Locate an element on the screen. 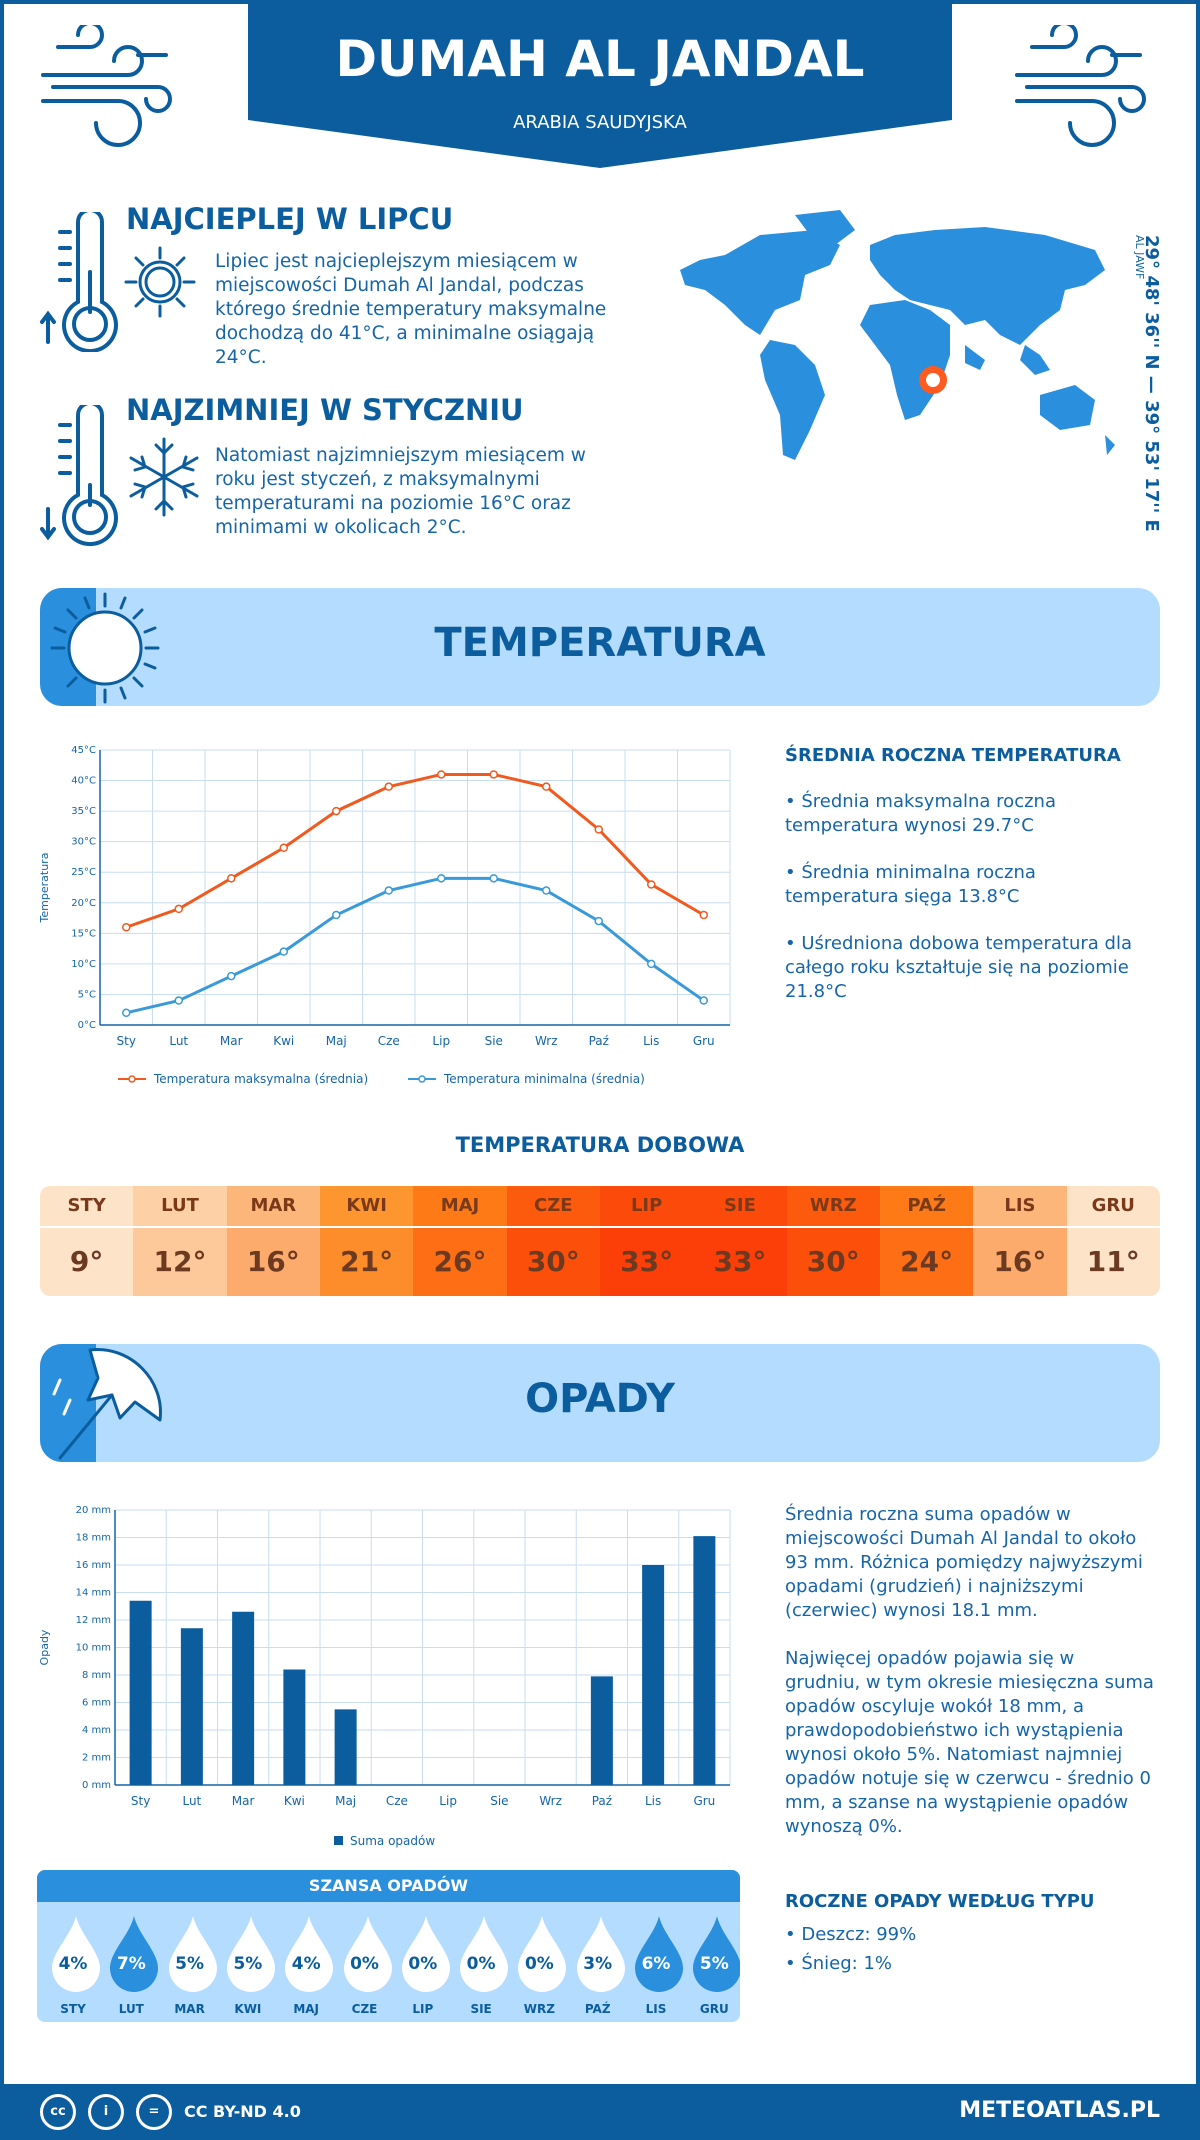 Image resolution: width=1200 pixels, height=2140 pixels. daily-temperature-value: 30° is located at coordinates (553, 1262).